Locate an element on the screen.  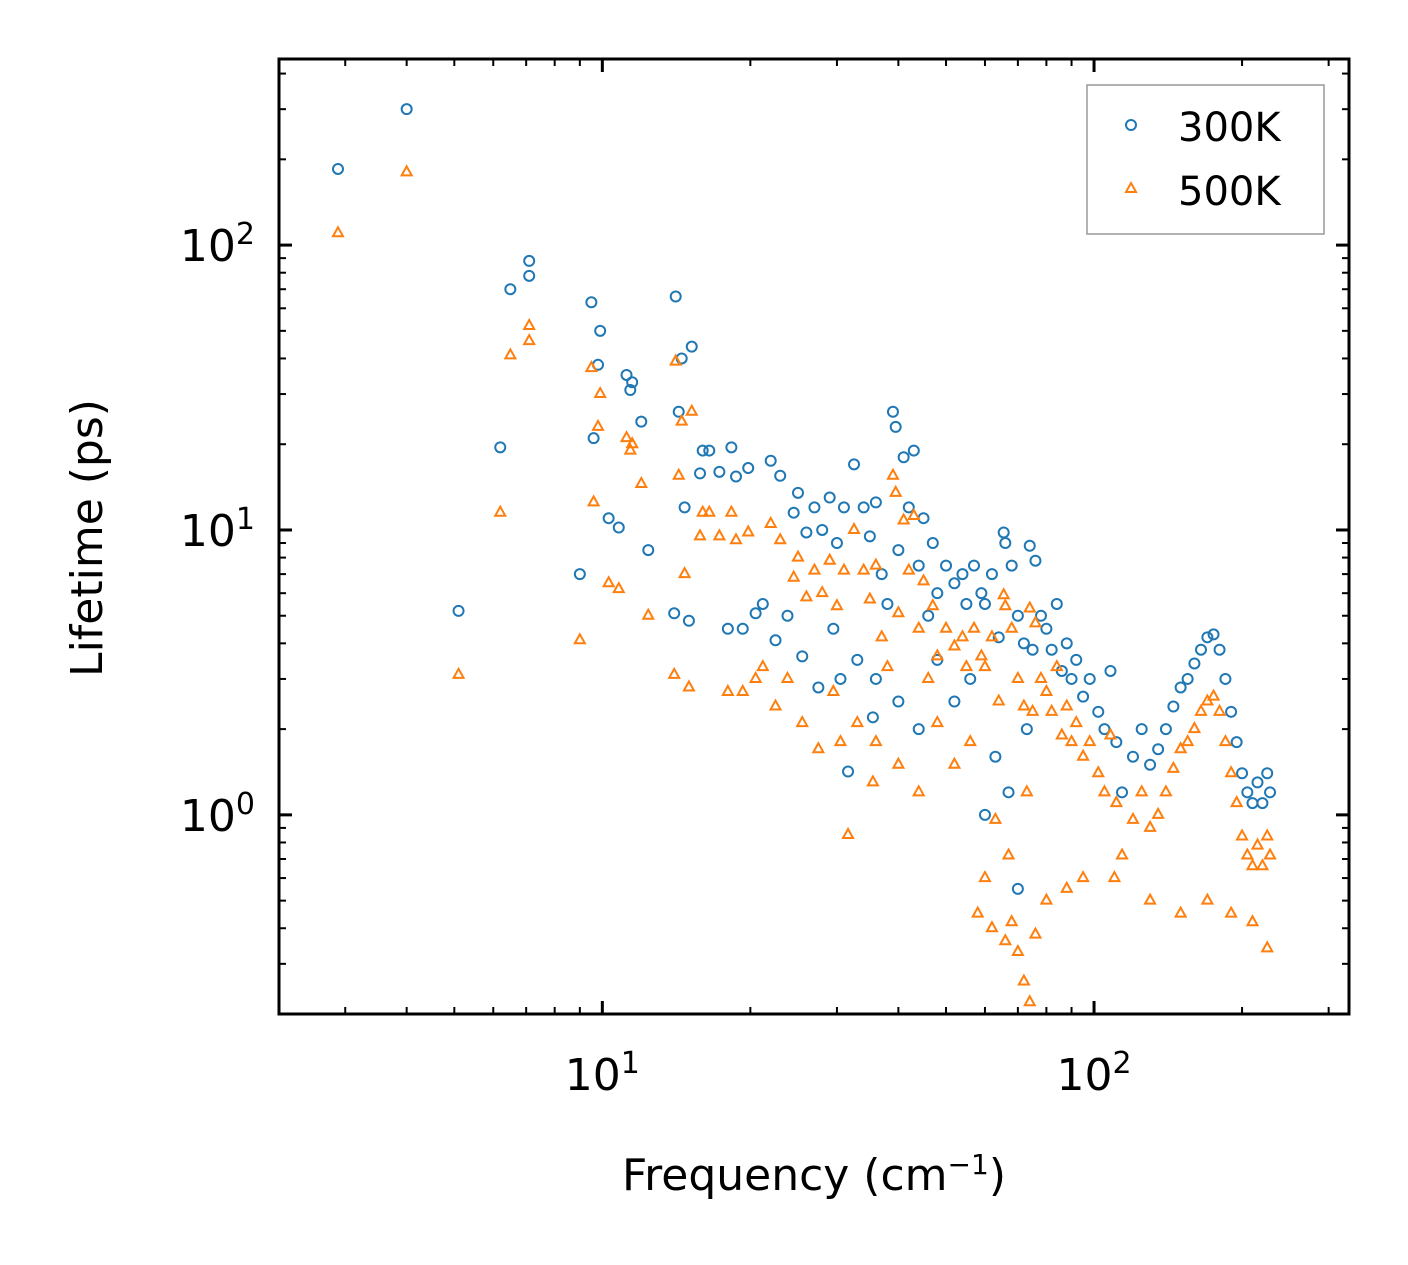
y-tick-label: 101 is located at coordinates (217, 529).